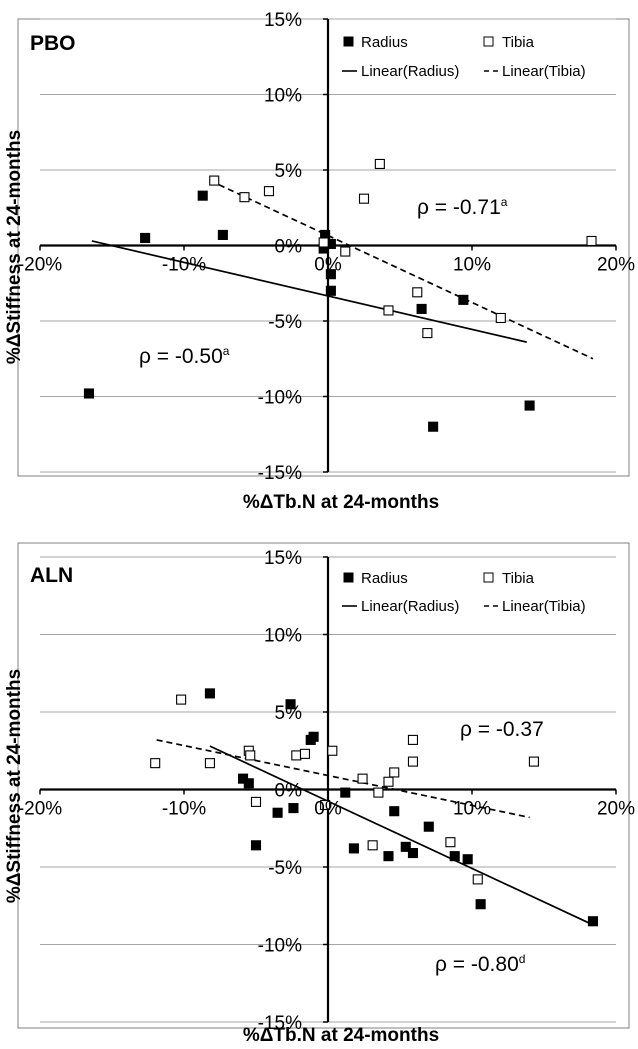 The width and height of the screenshot is (638, 1049). I want to click on rho-tibia-annotation: ρ = -0.37, so click(502, 729).